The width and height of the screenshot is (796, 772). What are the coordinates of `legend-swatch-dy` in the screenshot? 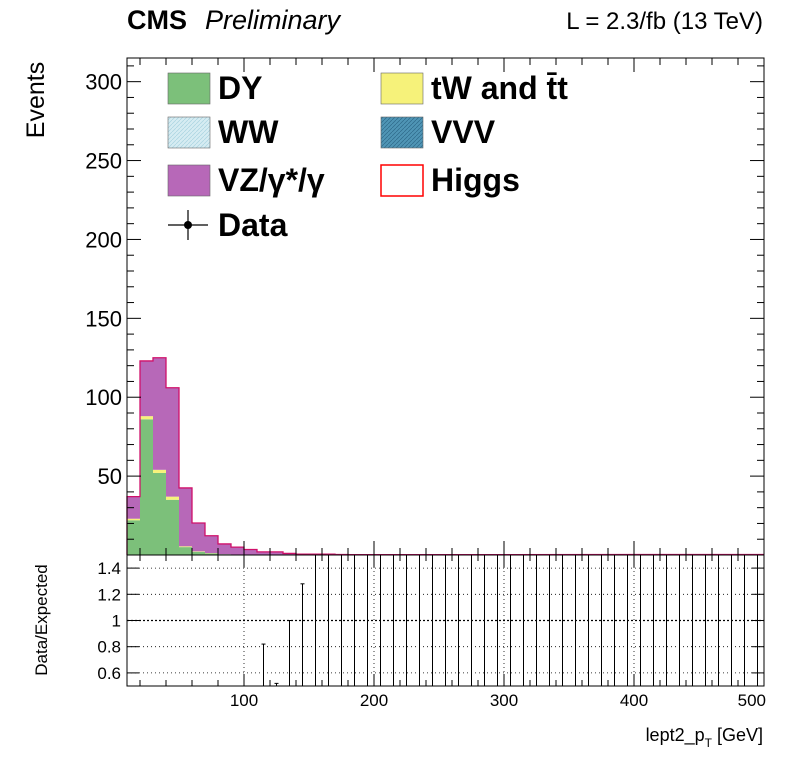 It's located at (189, 88).